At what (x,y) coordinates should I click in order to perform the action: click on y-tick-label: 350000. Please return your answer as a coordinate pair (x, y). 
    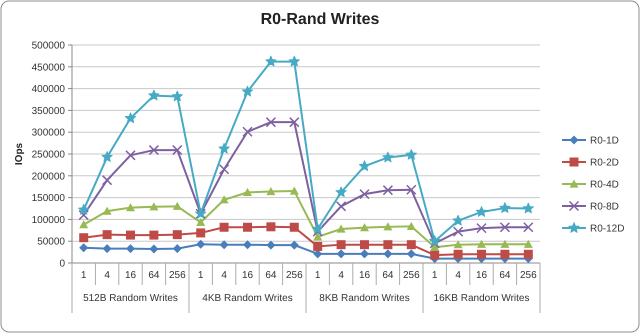
    Looking at the image, I should click on (49, 111).